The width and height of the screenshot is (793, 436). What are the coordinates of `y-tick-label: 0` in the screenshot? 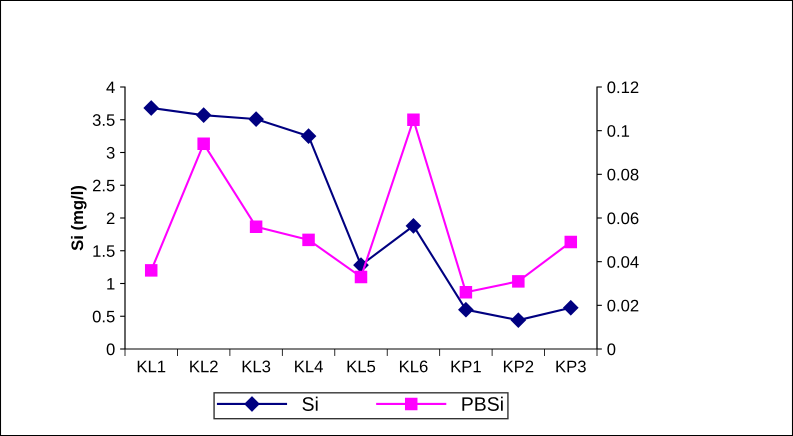 It's located at (110, 349).